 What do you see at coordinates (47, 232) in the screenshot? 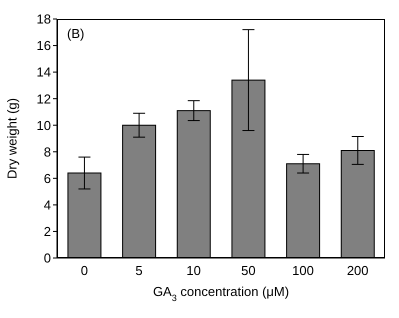
I see `y-tick-label: 2` at bounding box center [47, 232].